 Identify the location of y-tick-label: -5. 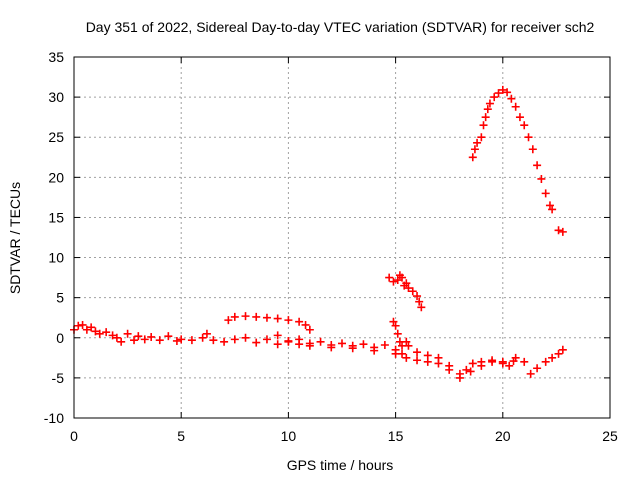
(58, 378).